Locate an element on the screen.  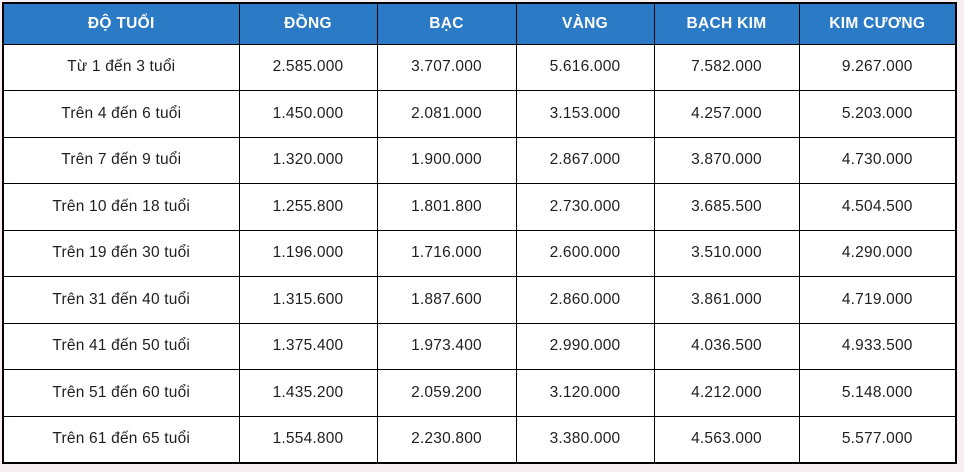
price-cell: 4.933.500 is located at coordinates (877, 346).